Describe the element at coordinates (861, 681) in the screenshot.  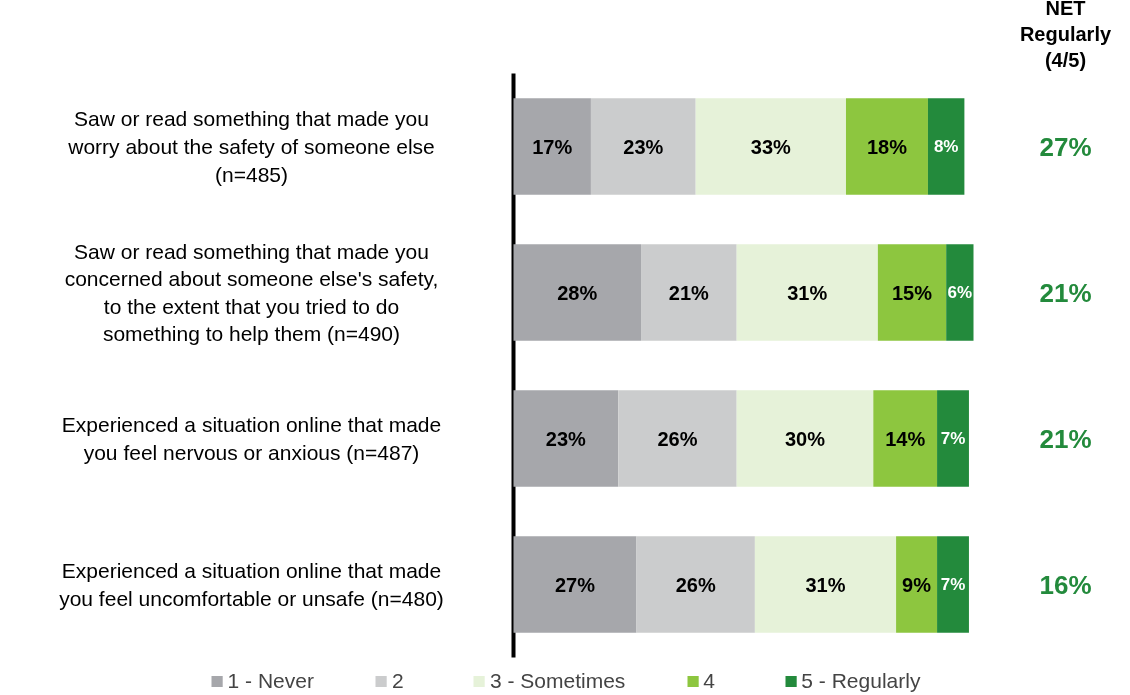
I see `legend-label: 5 - Regularly` at that location.